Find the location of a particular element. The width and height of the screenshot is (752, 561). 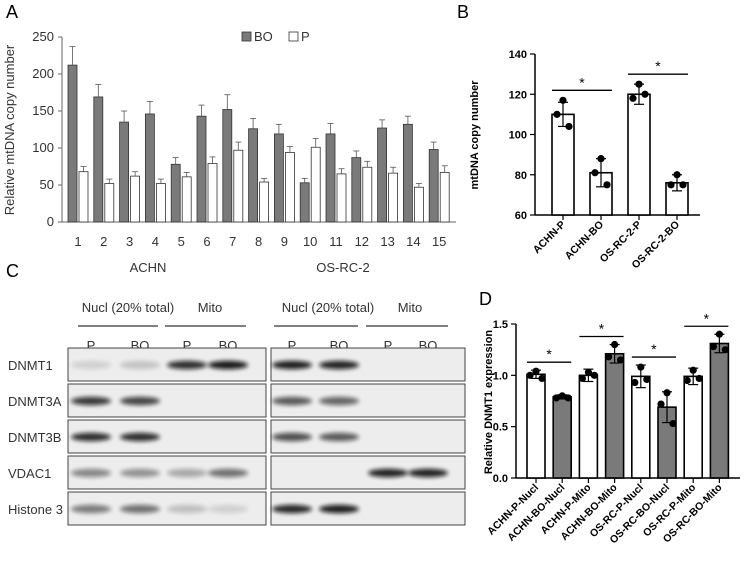

chart-d-ytick-label: 1.5 is located at coordinates (500, 325).